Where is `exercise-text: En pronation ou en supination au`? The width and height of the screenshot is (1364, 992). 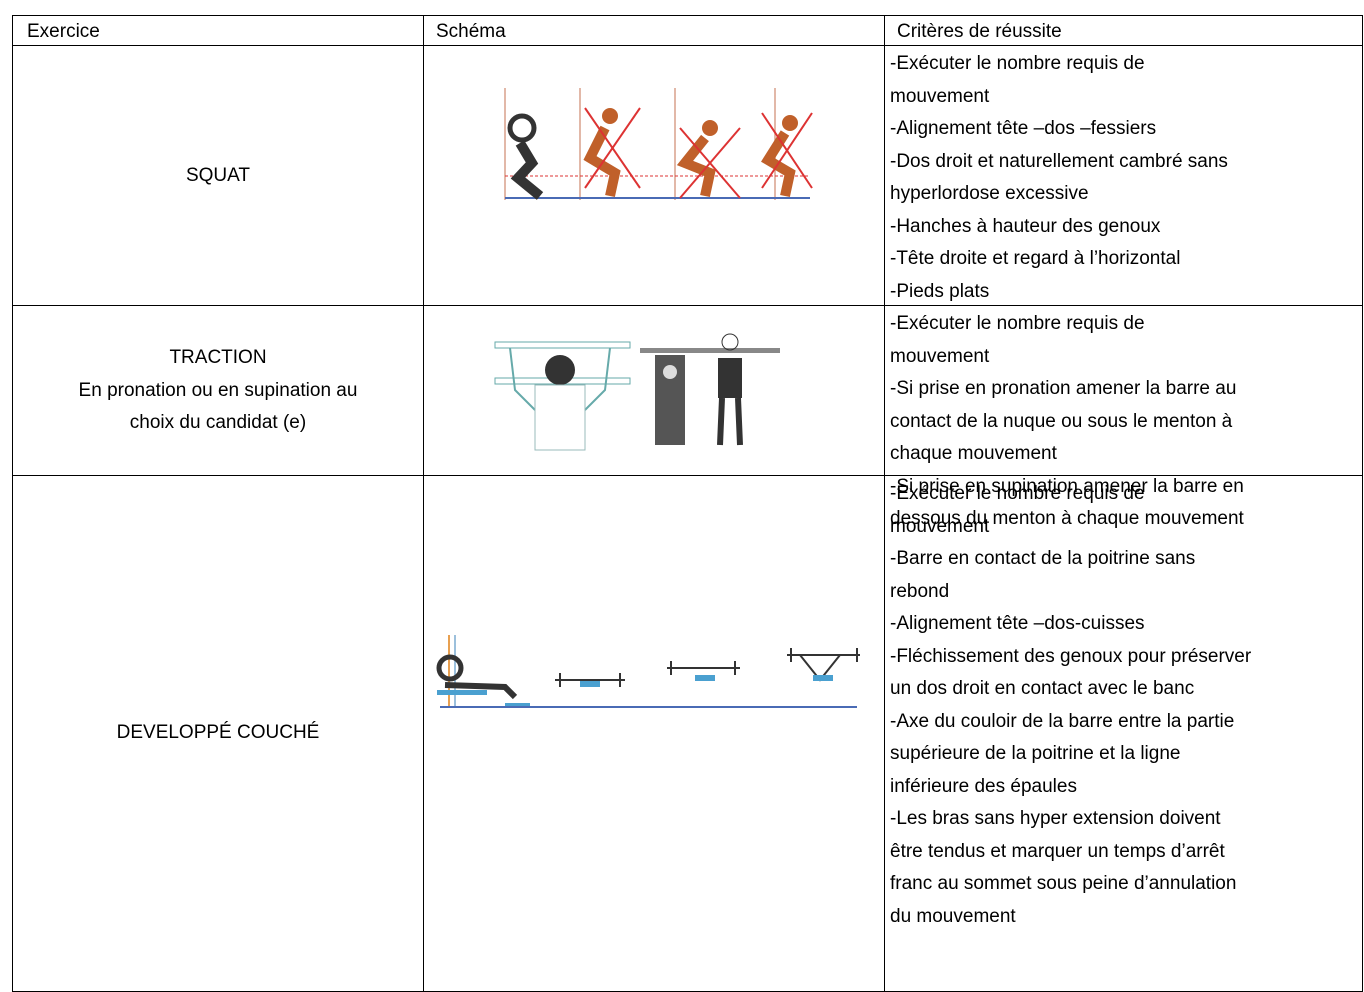 exercise-text: En pronation ou en supination au is located at coordinates (218, 390).